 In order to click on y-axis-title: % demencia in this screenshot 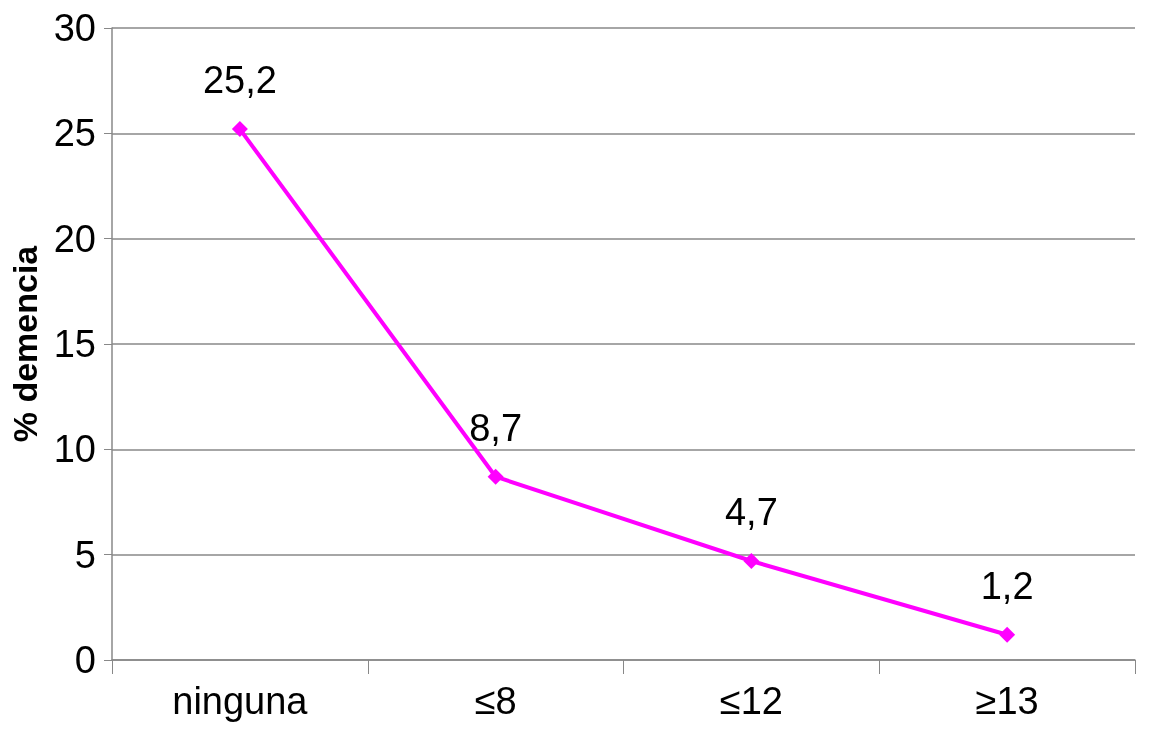, I will do `click(25, 343)`.